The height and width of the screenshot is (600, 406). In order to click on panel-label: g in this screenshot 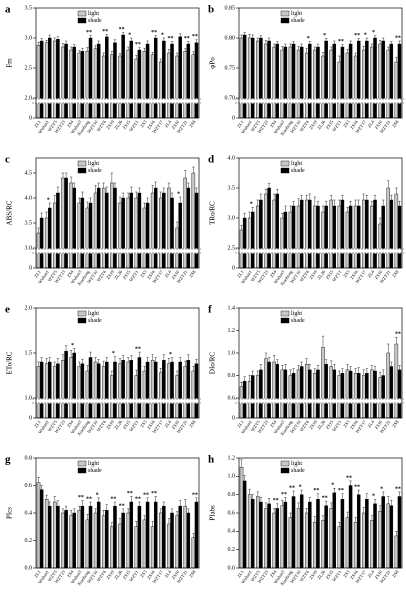, I will do `click(8, 460)`.